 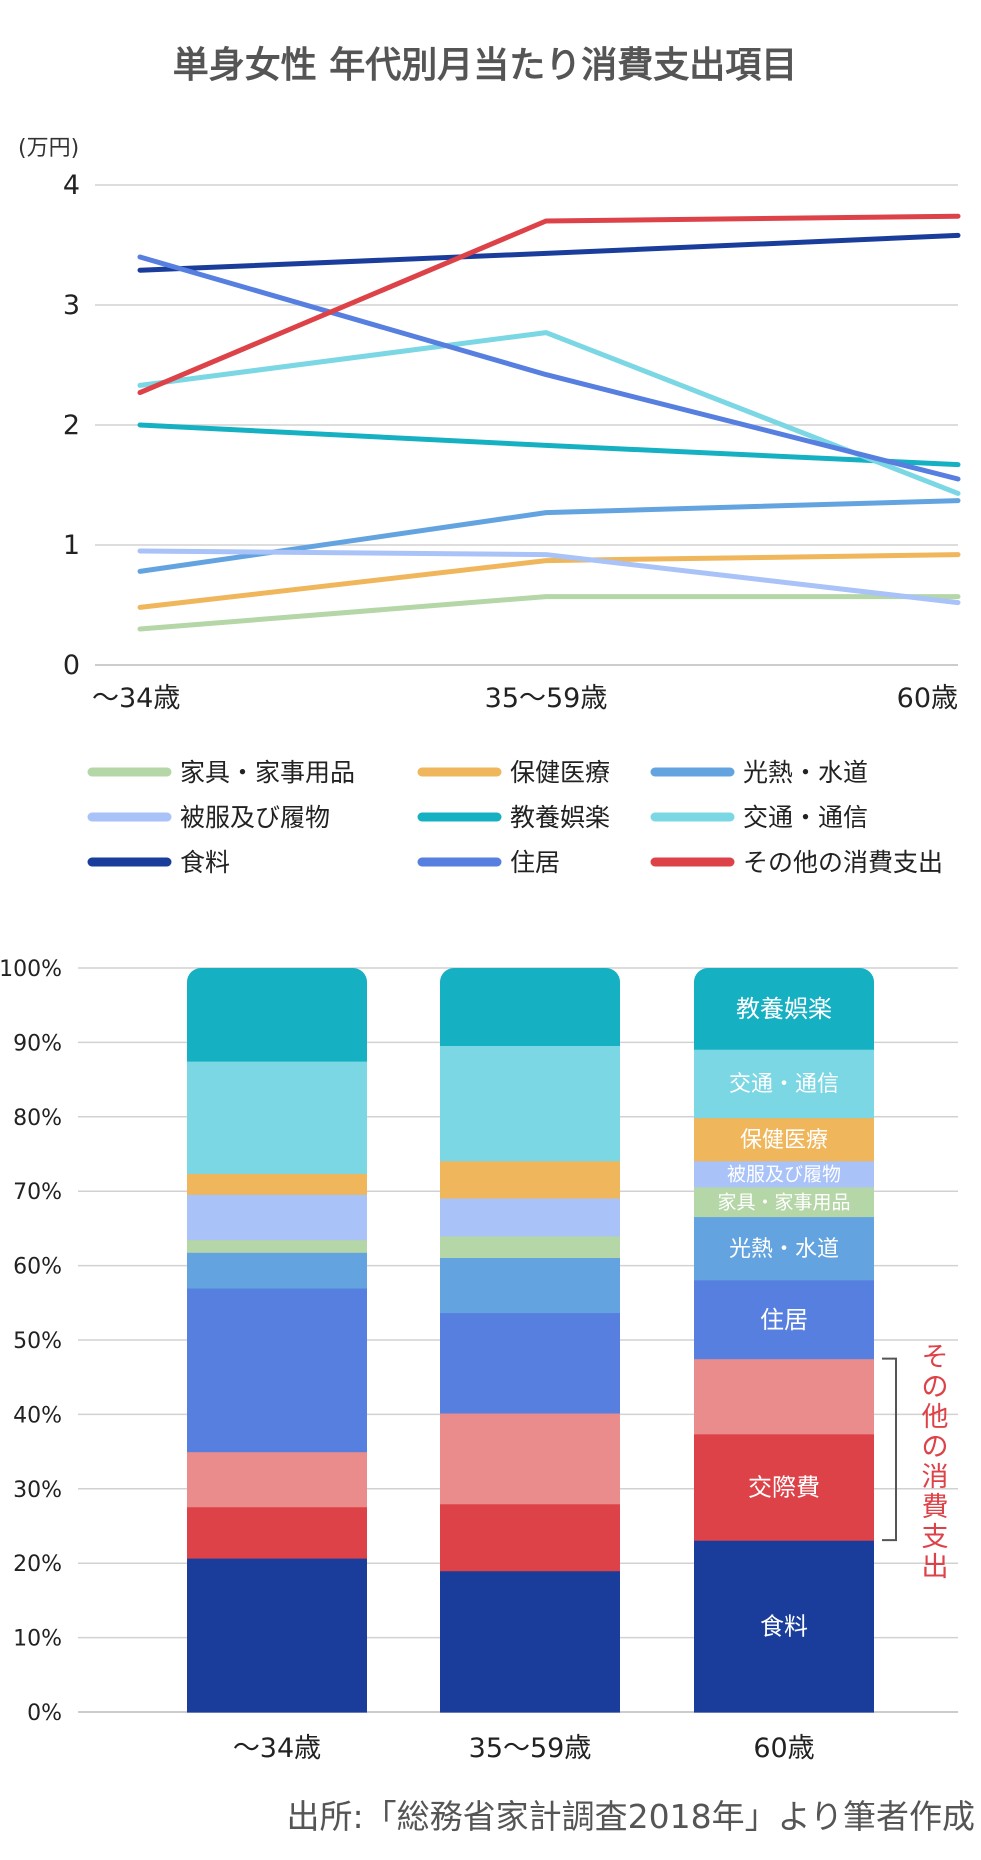 I want to click on legend-label: 被服及び履物, so click(x=255, y=817).